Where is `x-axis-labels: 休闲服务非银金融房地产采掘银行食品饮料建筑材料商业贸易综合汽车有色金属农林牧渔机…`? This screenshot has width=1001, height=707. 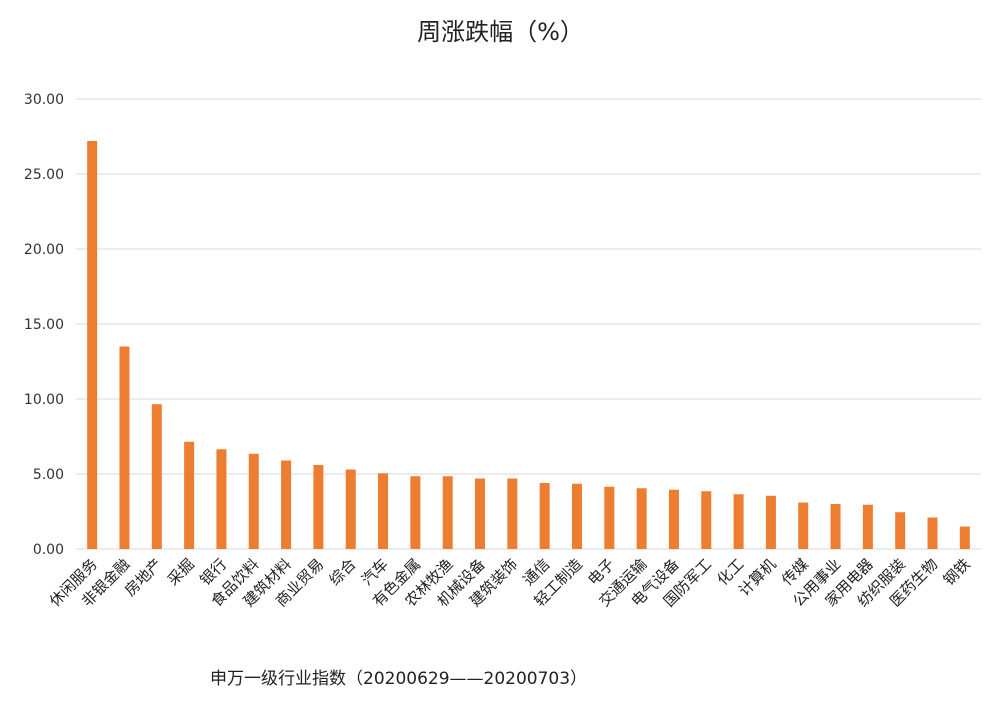 x-axis-labels: 休闲服务非银金融房地产采掘银行食品饮料建筑材料商业贸易综合汽车有色金属农林牧渔机… is located at coordinates (510, 582).